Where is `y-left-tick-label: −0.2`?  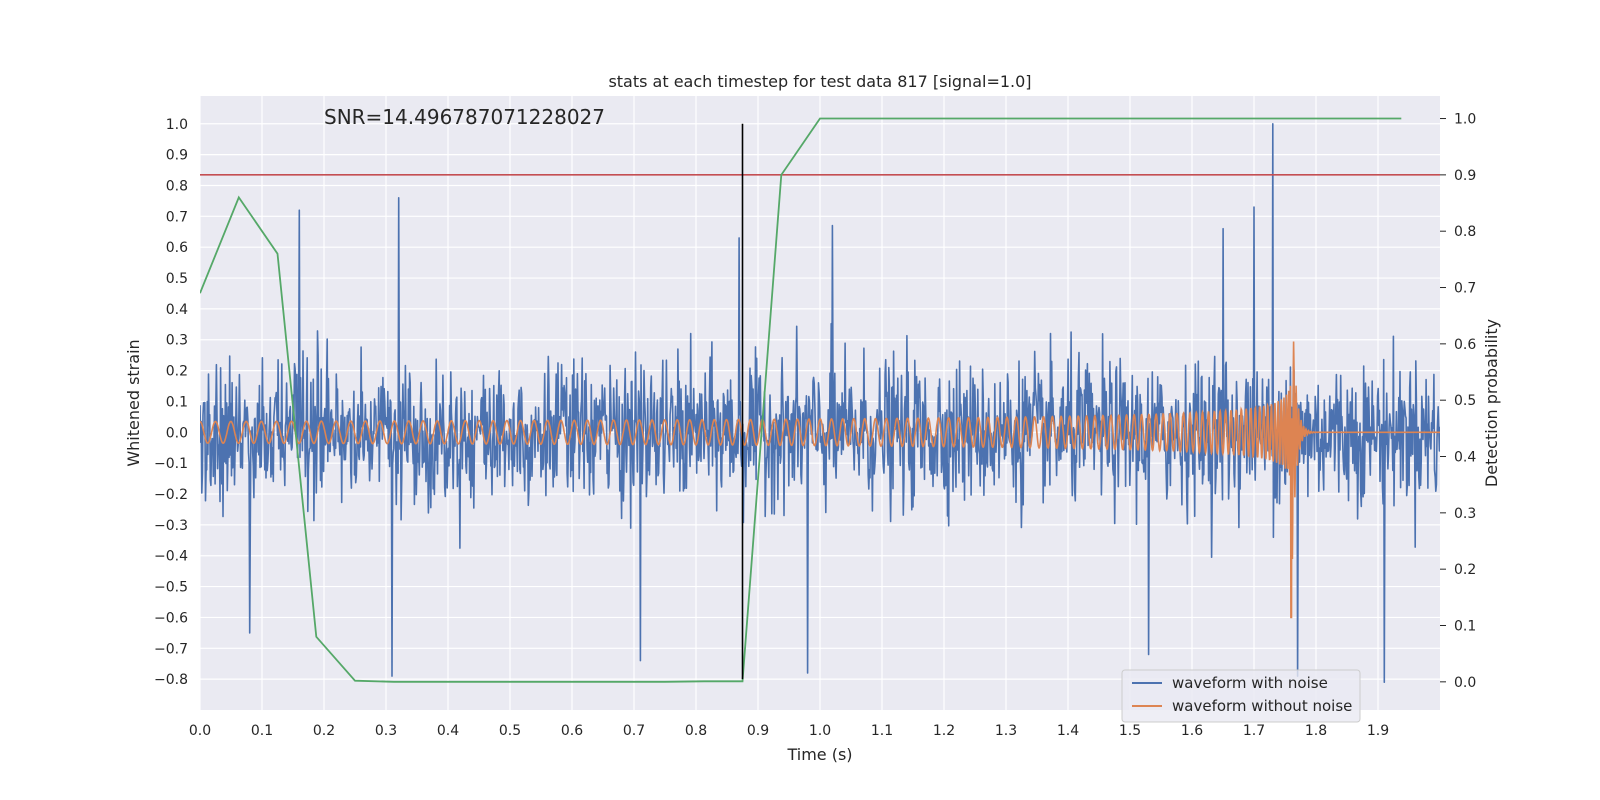
y-left-tick-label: −0.2 is located at coordinates (171, 495).